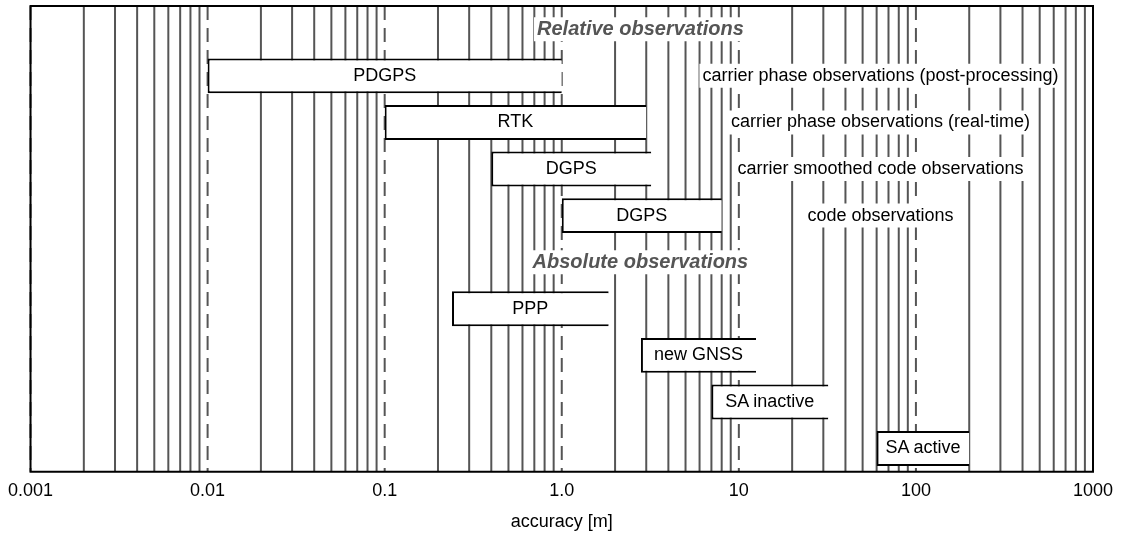  What do you see at coordinates (880, 168) in the screenshot?
I see `annotation: carrier smoothed code observations` at bounding box center [880, 168].